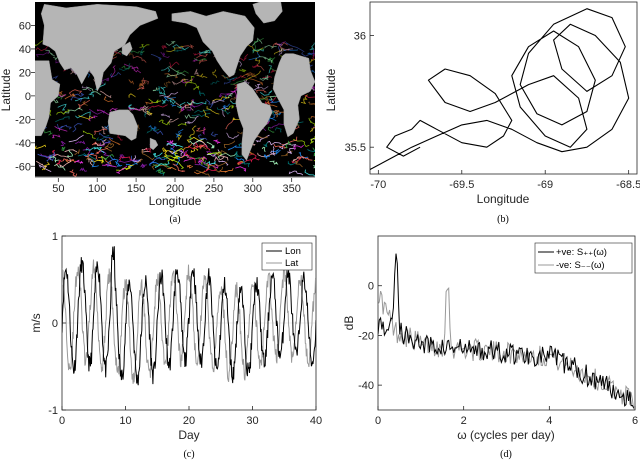 Image resolution: width=640 pixels, height=462 pixels. What do you see at coordinates (503, 219) in the screenshot?
I see `b-caption: (b)` at bounding box center [503, 219].